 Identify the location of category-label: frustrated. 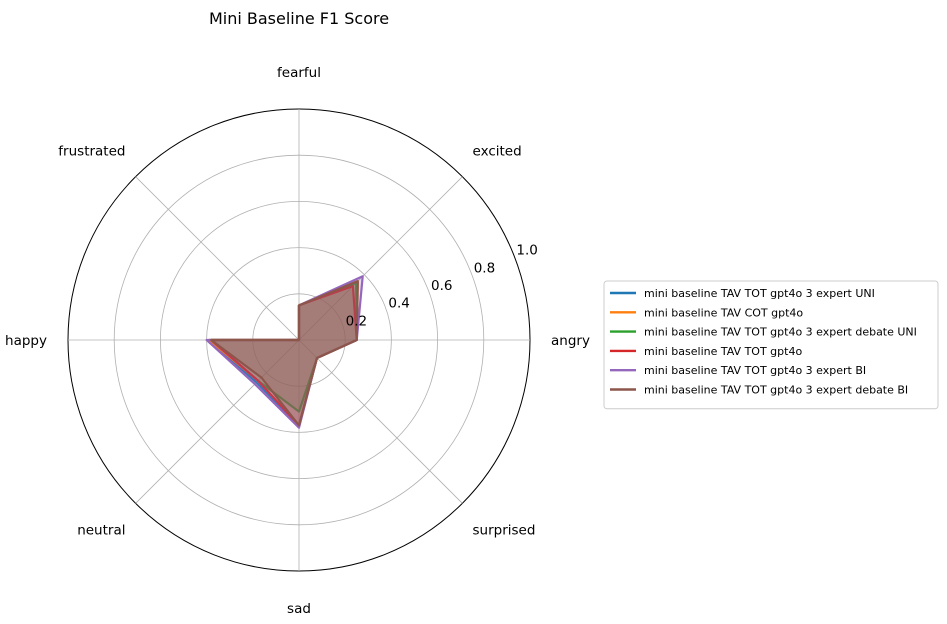
(91, 151).